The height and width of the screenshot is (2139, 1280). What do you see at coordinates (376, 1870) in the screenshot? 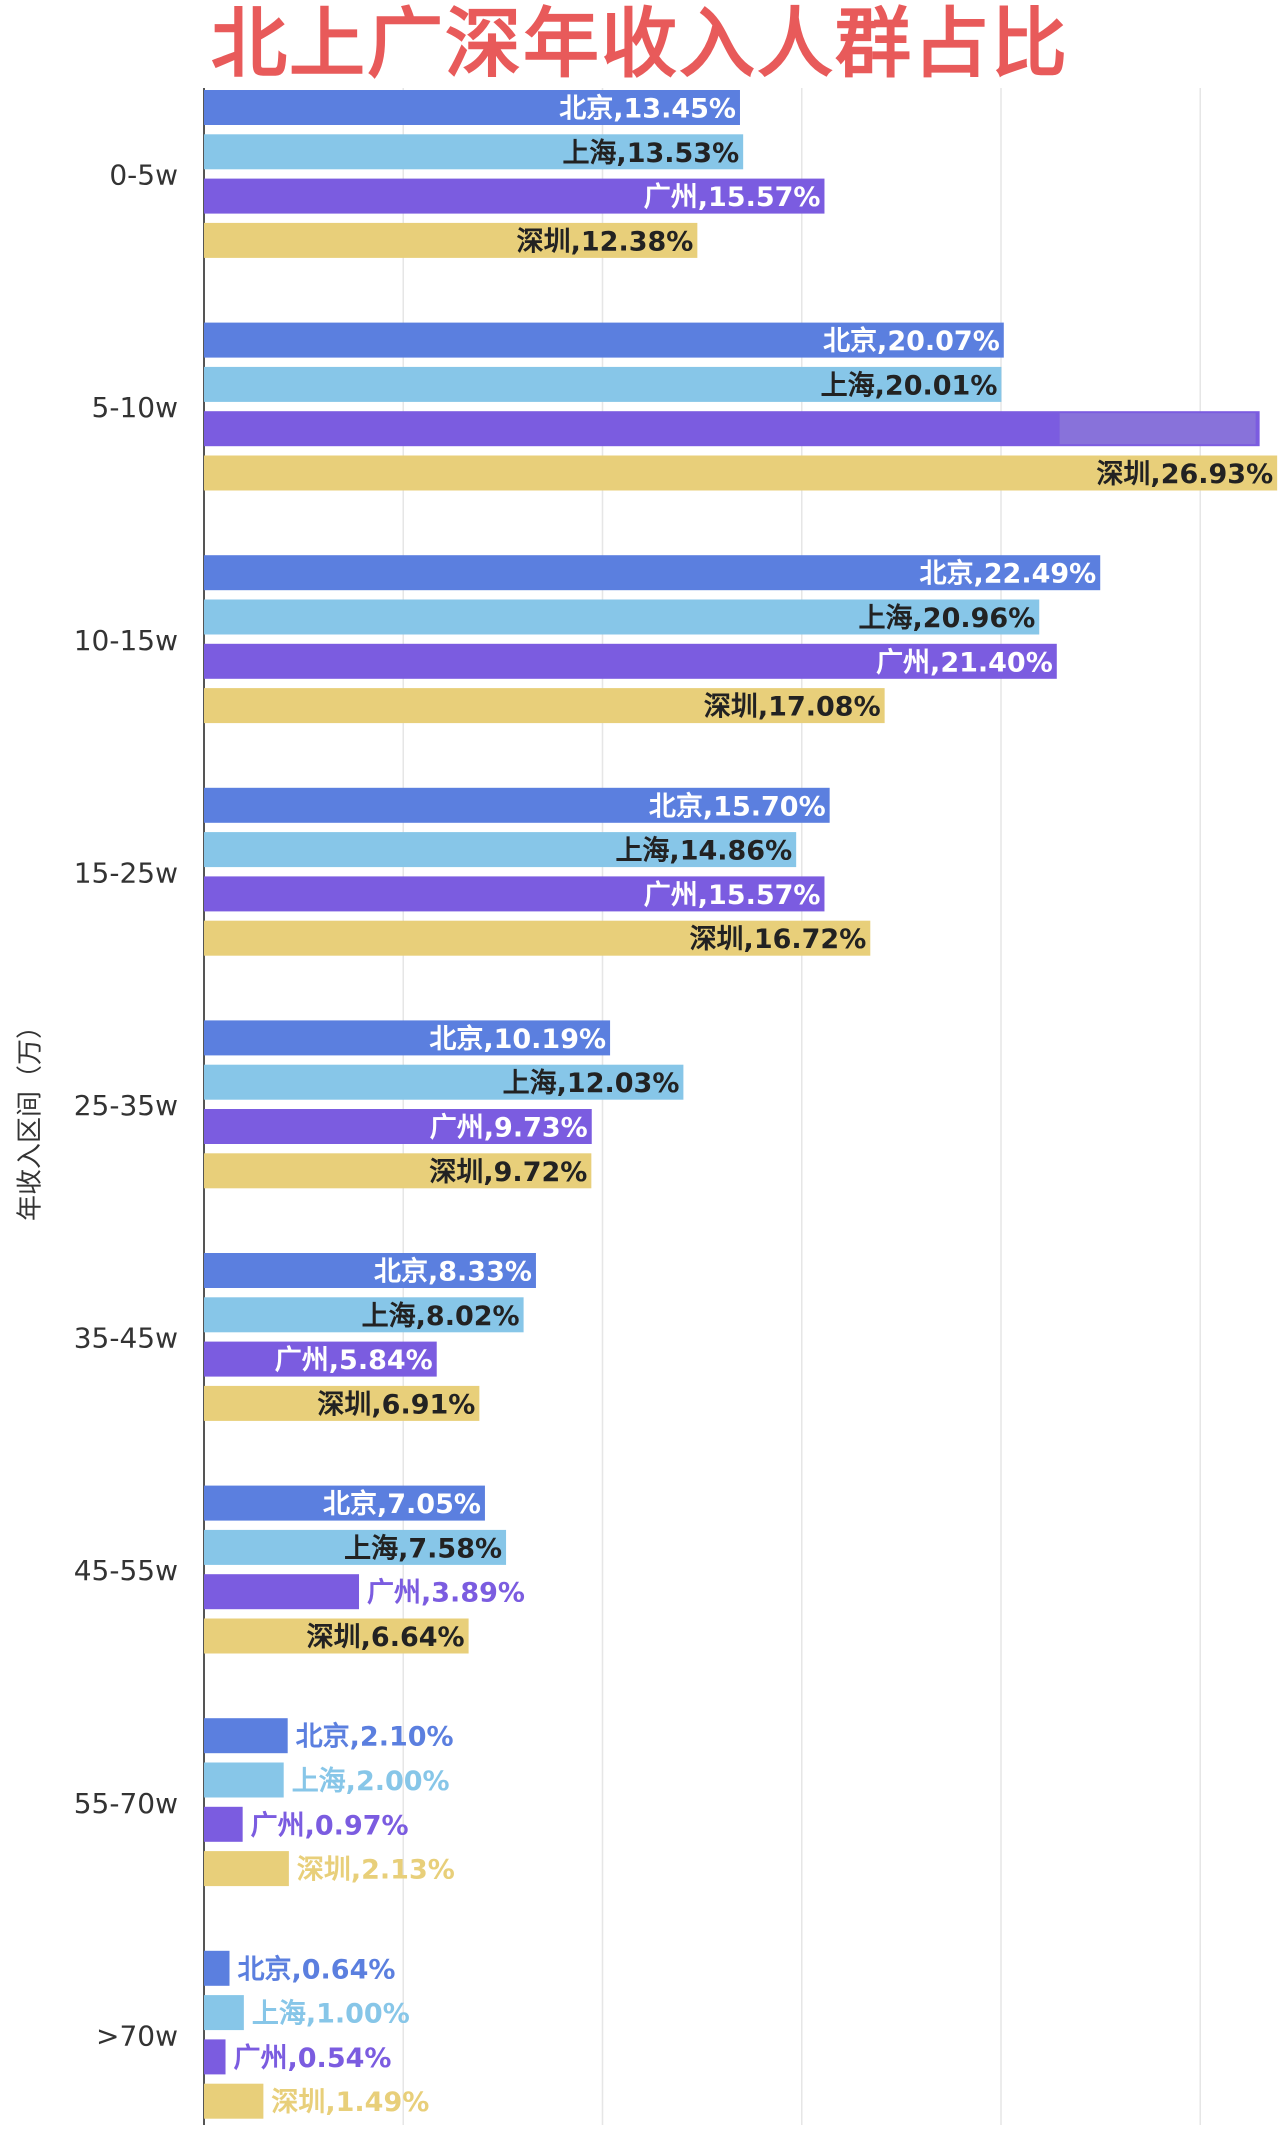
I see `data-label: 深圳,2.13%` at bounding box center [376, 1870].